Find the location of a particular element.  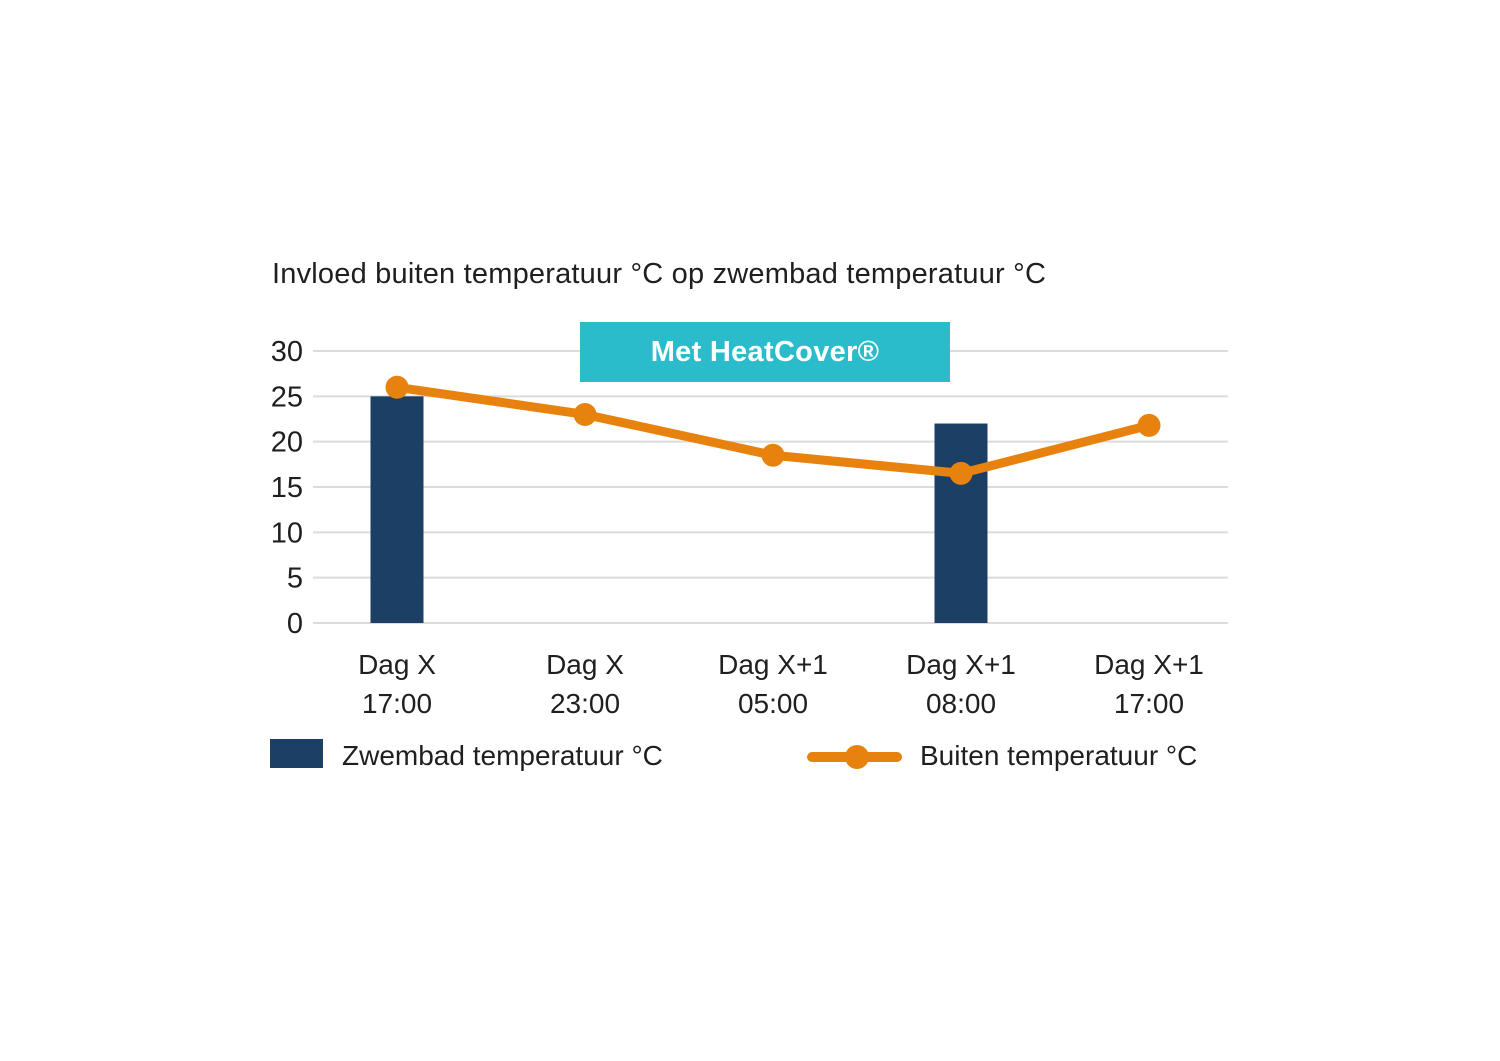

legend-dot-marker-outside-temperature is located at coordinates (857, 757).